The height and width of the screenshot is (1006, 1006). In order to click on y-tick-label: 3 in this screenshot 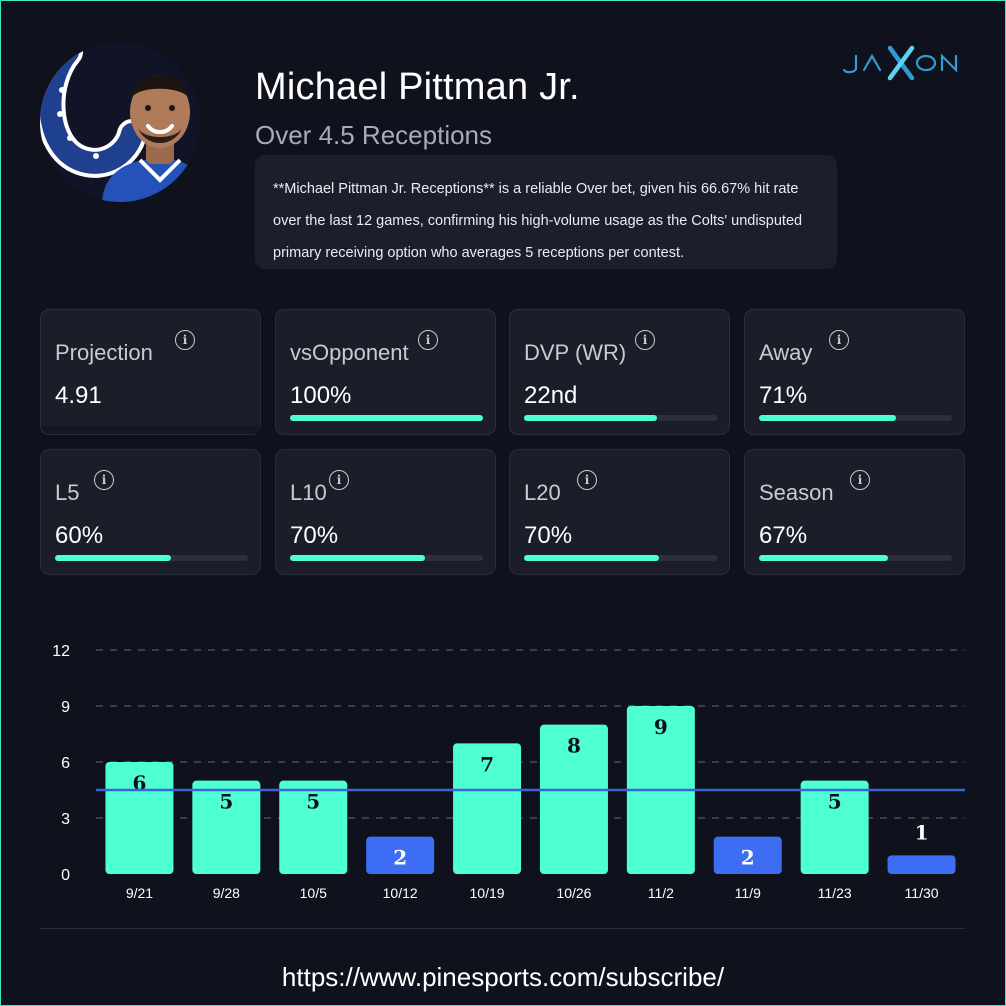, I will do `click(65, 819)`.